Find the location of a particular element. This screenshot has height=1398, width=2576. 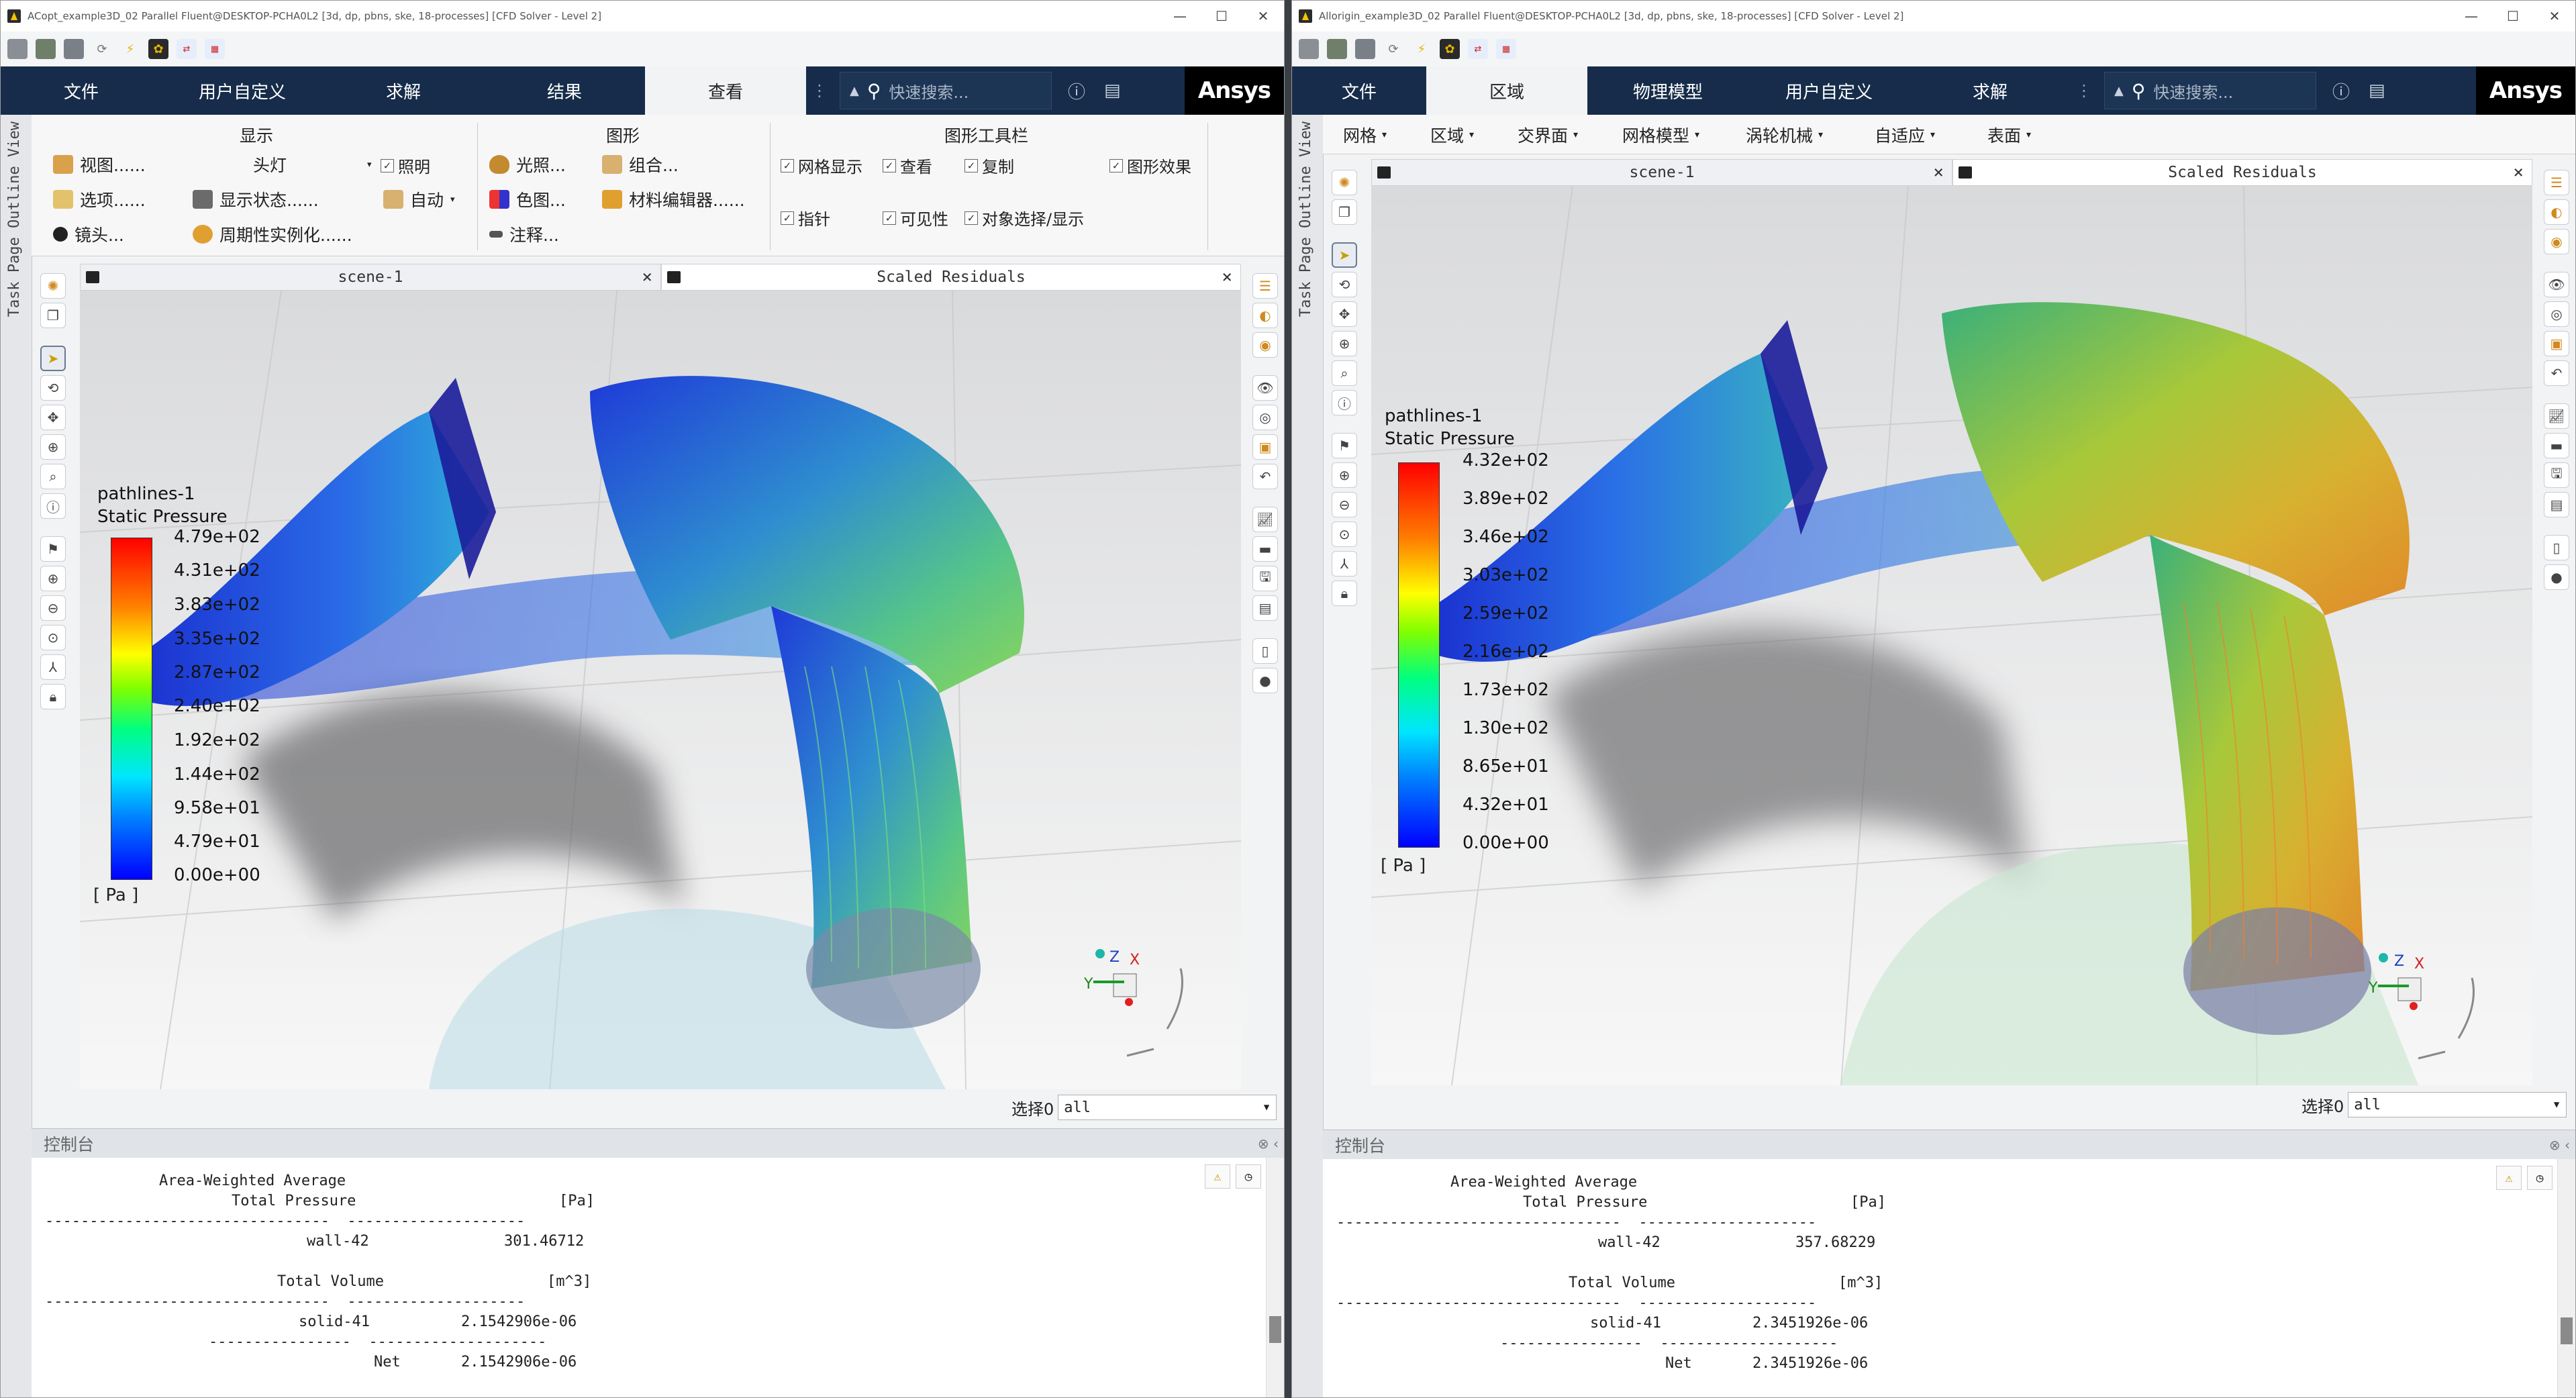

tab-user-defined: 用户自定义 is located at coordinates (242, 93).